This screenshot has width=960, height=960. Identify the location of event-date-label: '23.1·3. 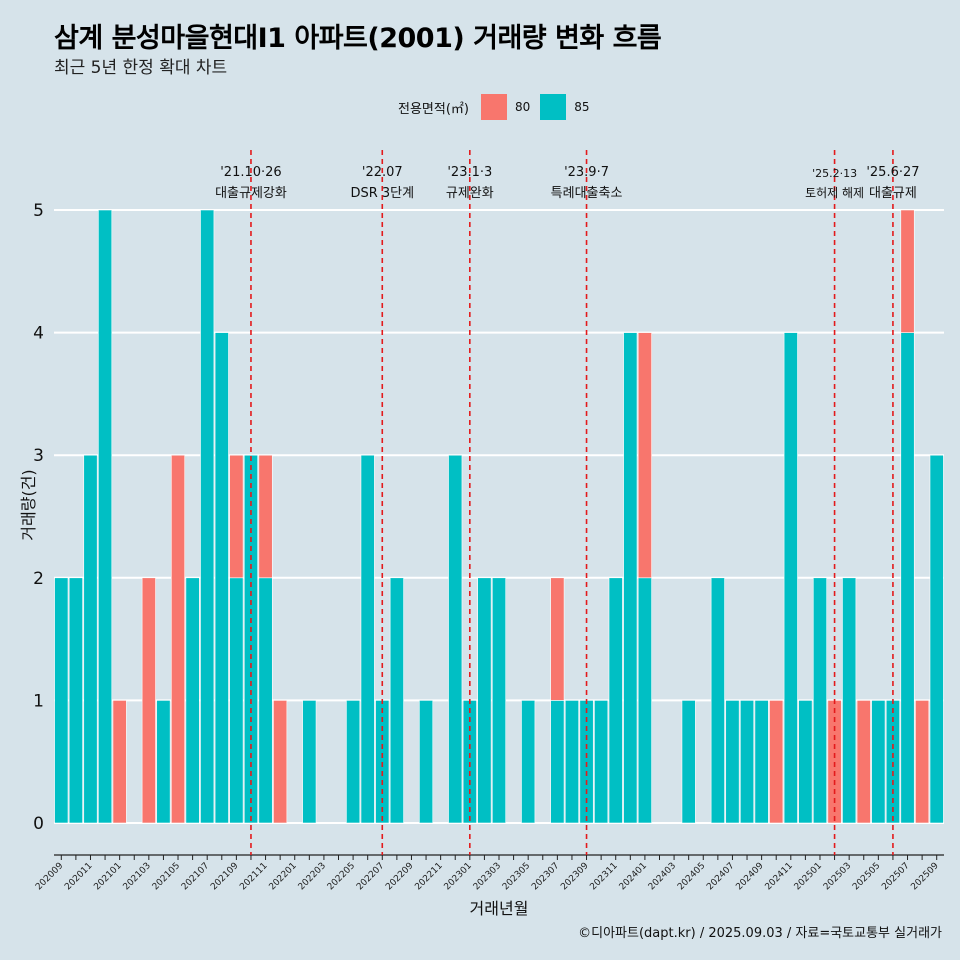
(469, 172).